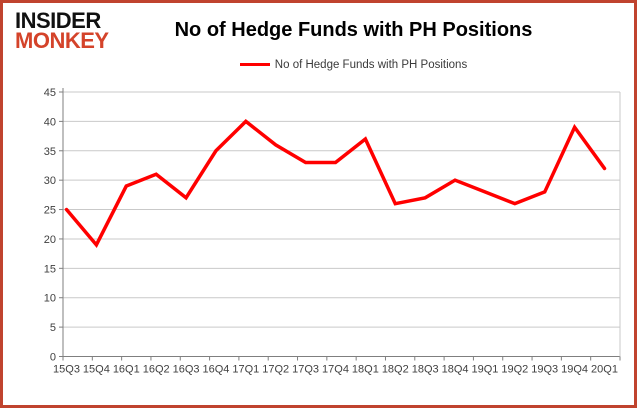 Image resolution: width=637 pixels, height=408 pixels. I want to click on x-axis-label: 17Q1, so click(245, 370).